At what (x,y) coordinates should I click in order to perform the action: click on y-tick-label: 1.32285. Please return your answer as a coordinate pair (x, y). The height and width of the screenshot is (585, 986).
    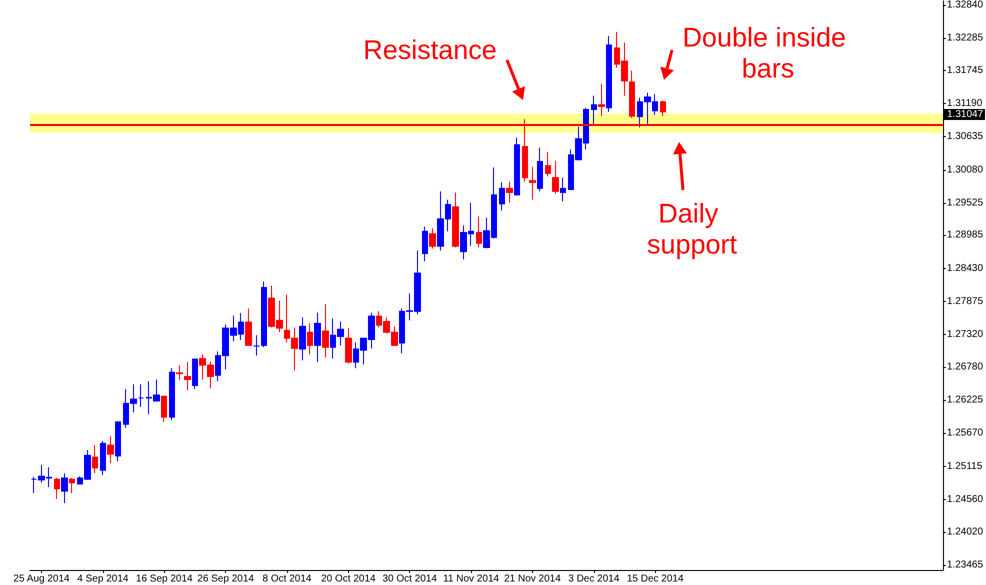
    Looking at the image, I should click on (965, 38).